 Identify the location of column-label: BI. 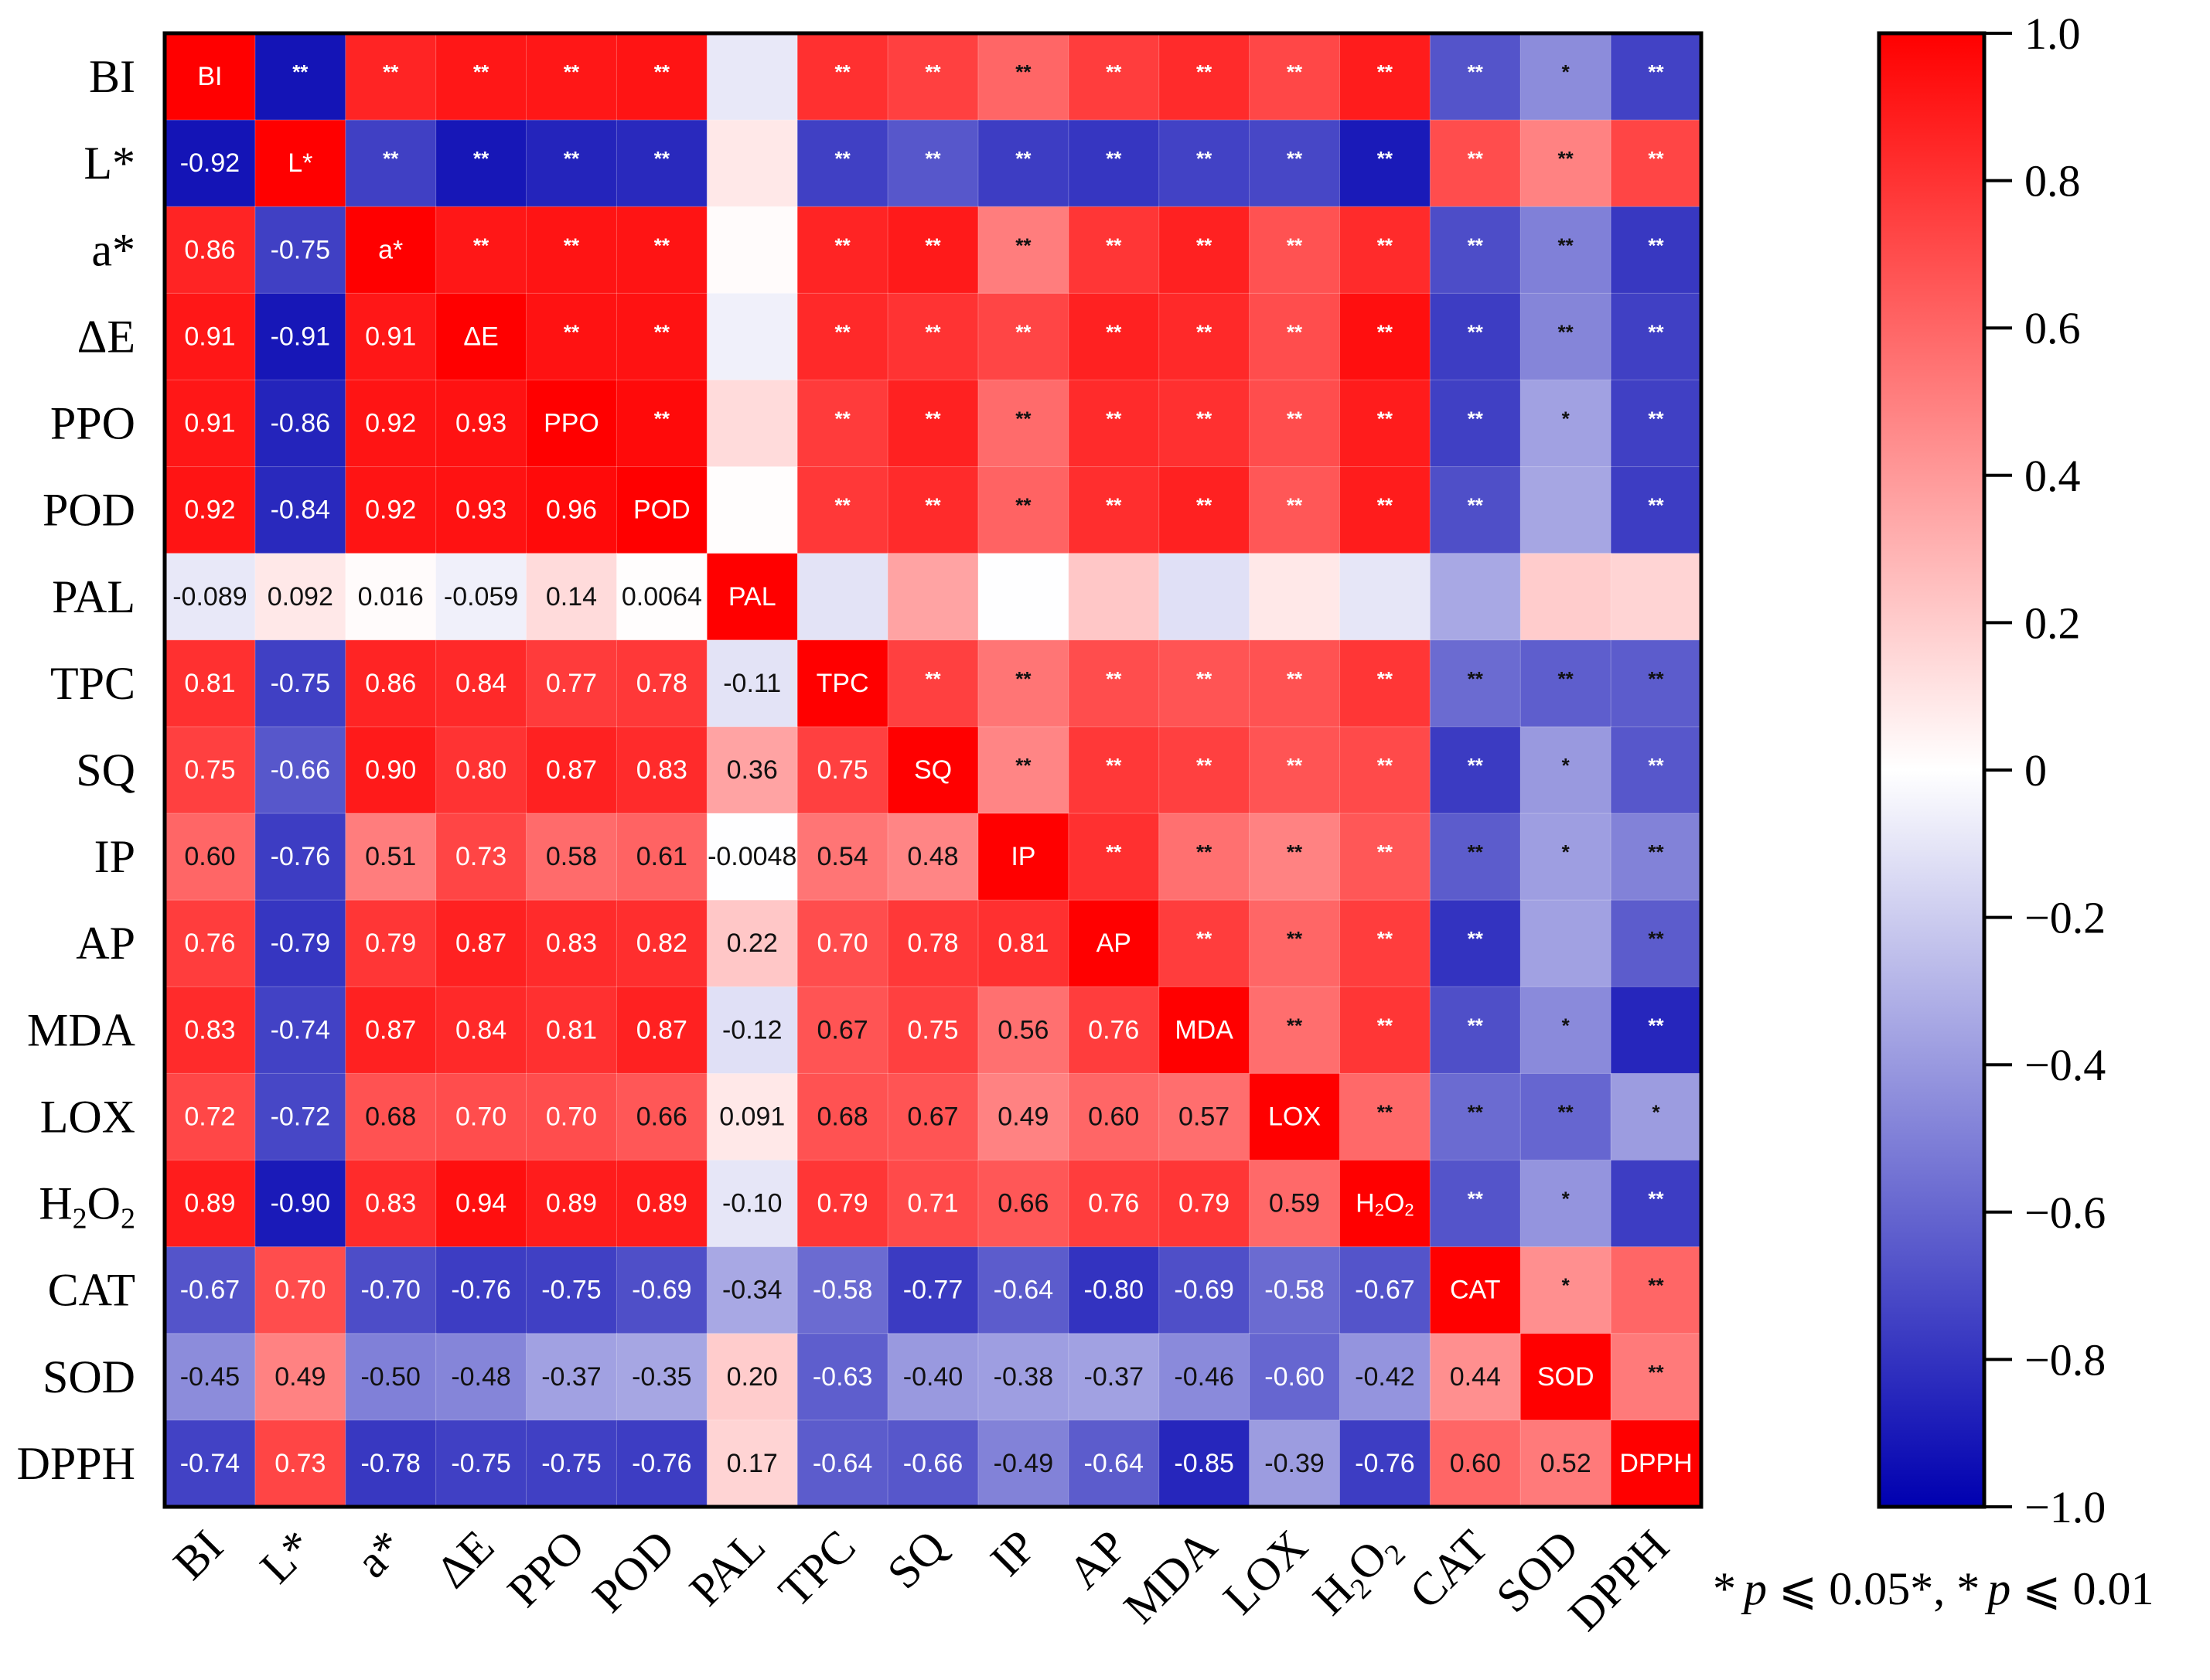
(198, 1555).